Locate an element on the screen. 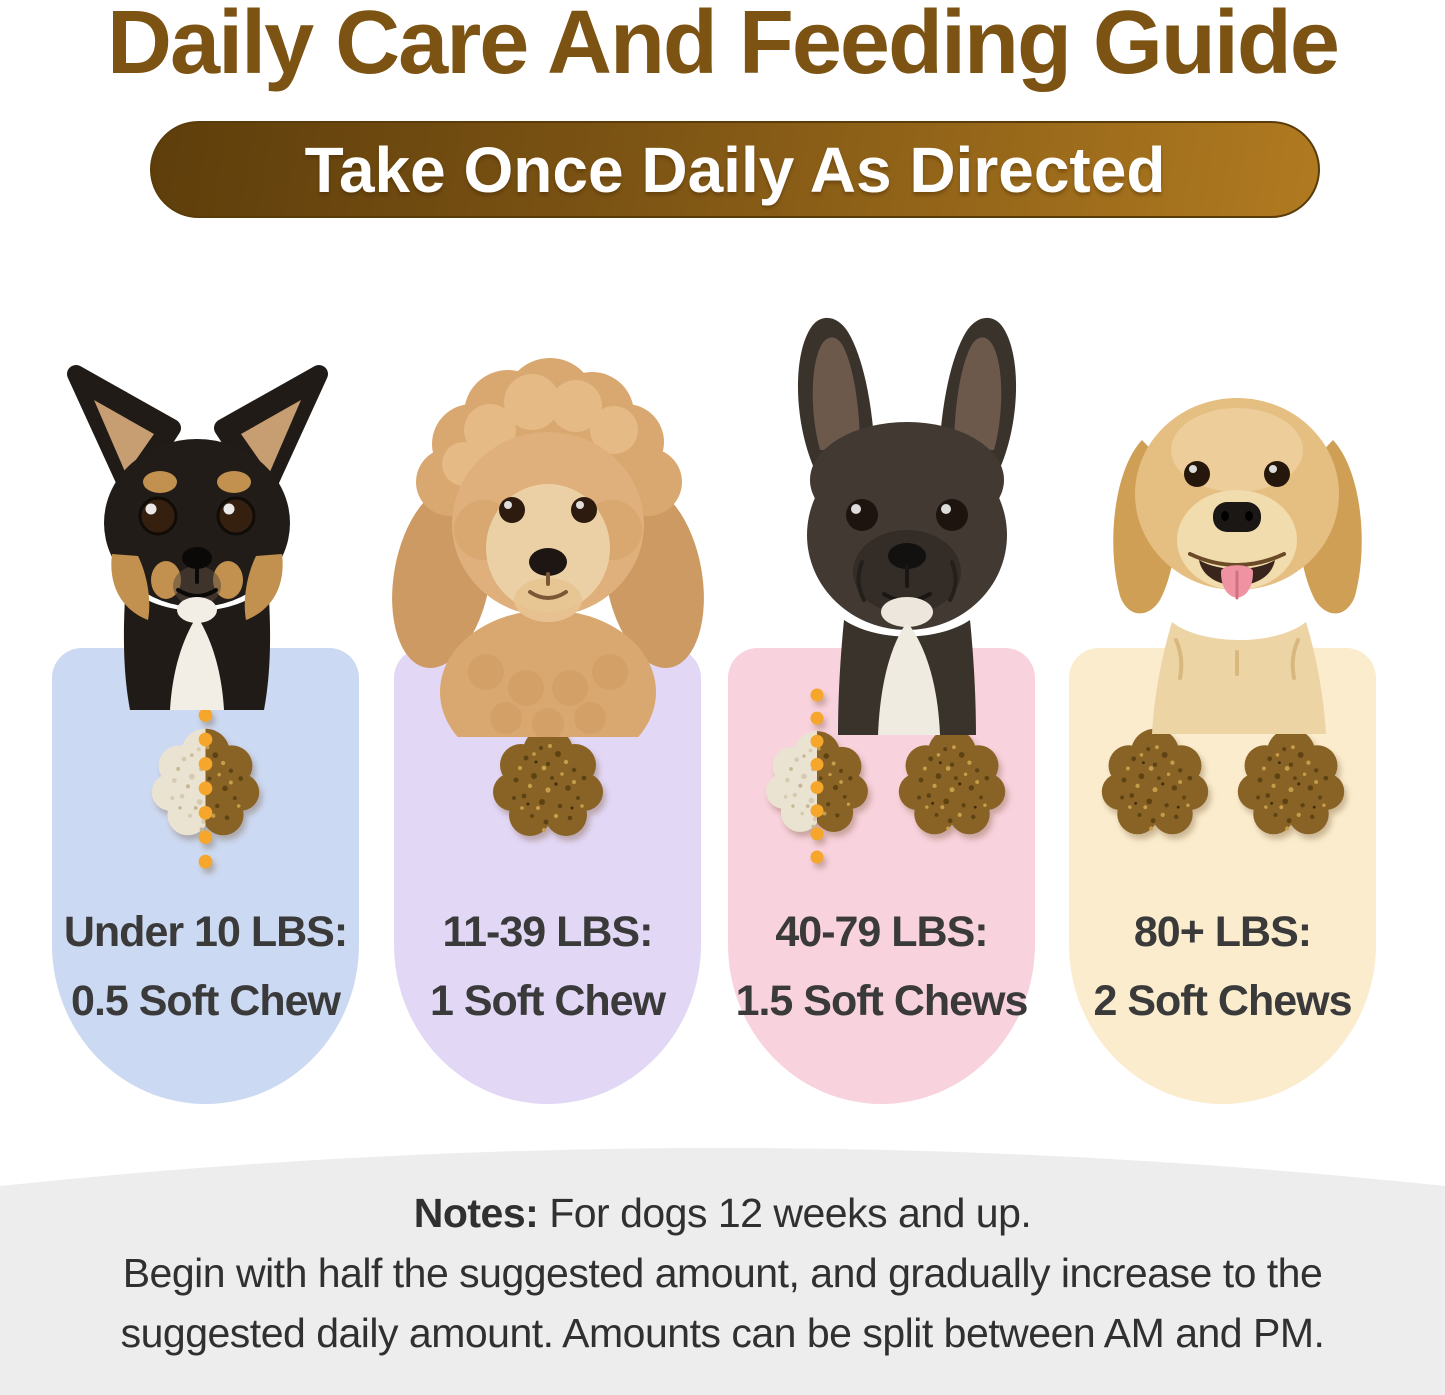 This screenshot has width=1445, height=1395. dosage-banner-text: Take Once Daily As Directed is located at coordinates (735, 169).